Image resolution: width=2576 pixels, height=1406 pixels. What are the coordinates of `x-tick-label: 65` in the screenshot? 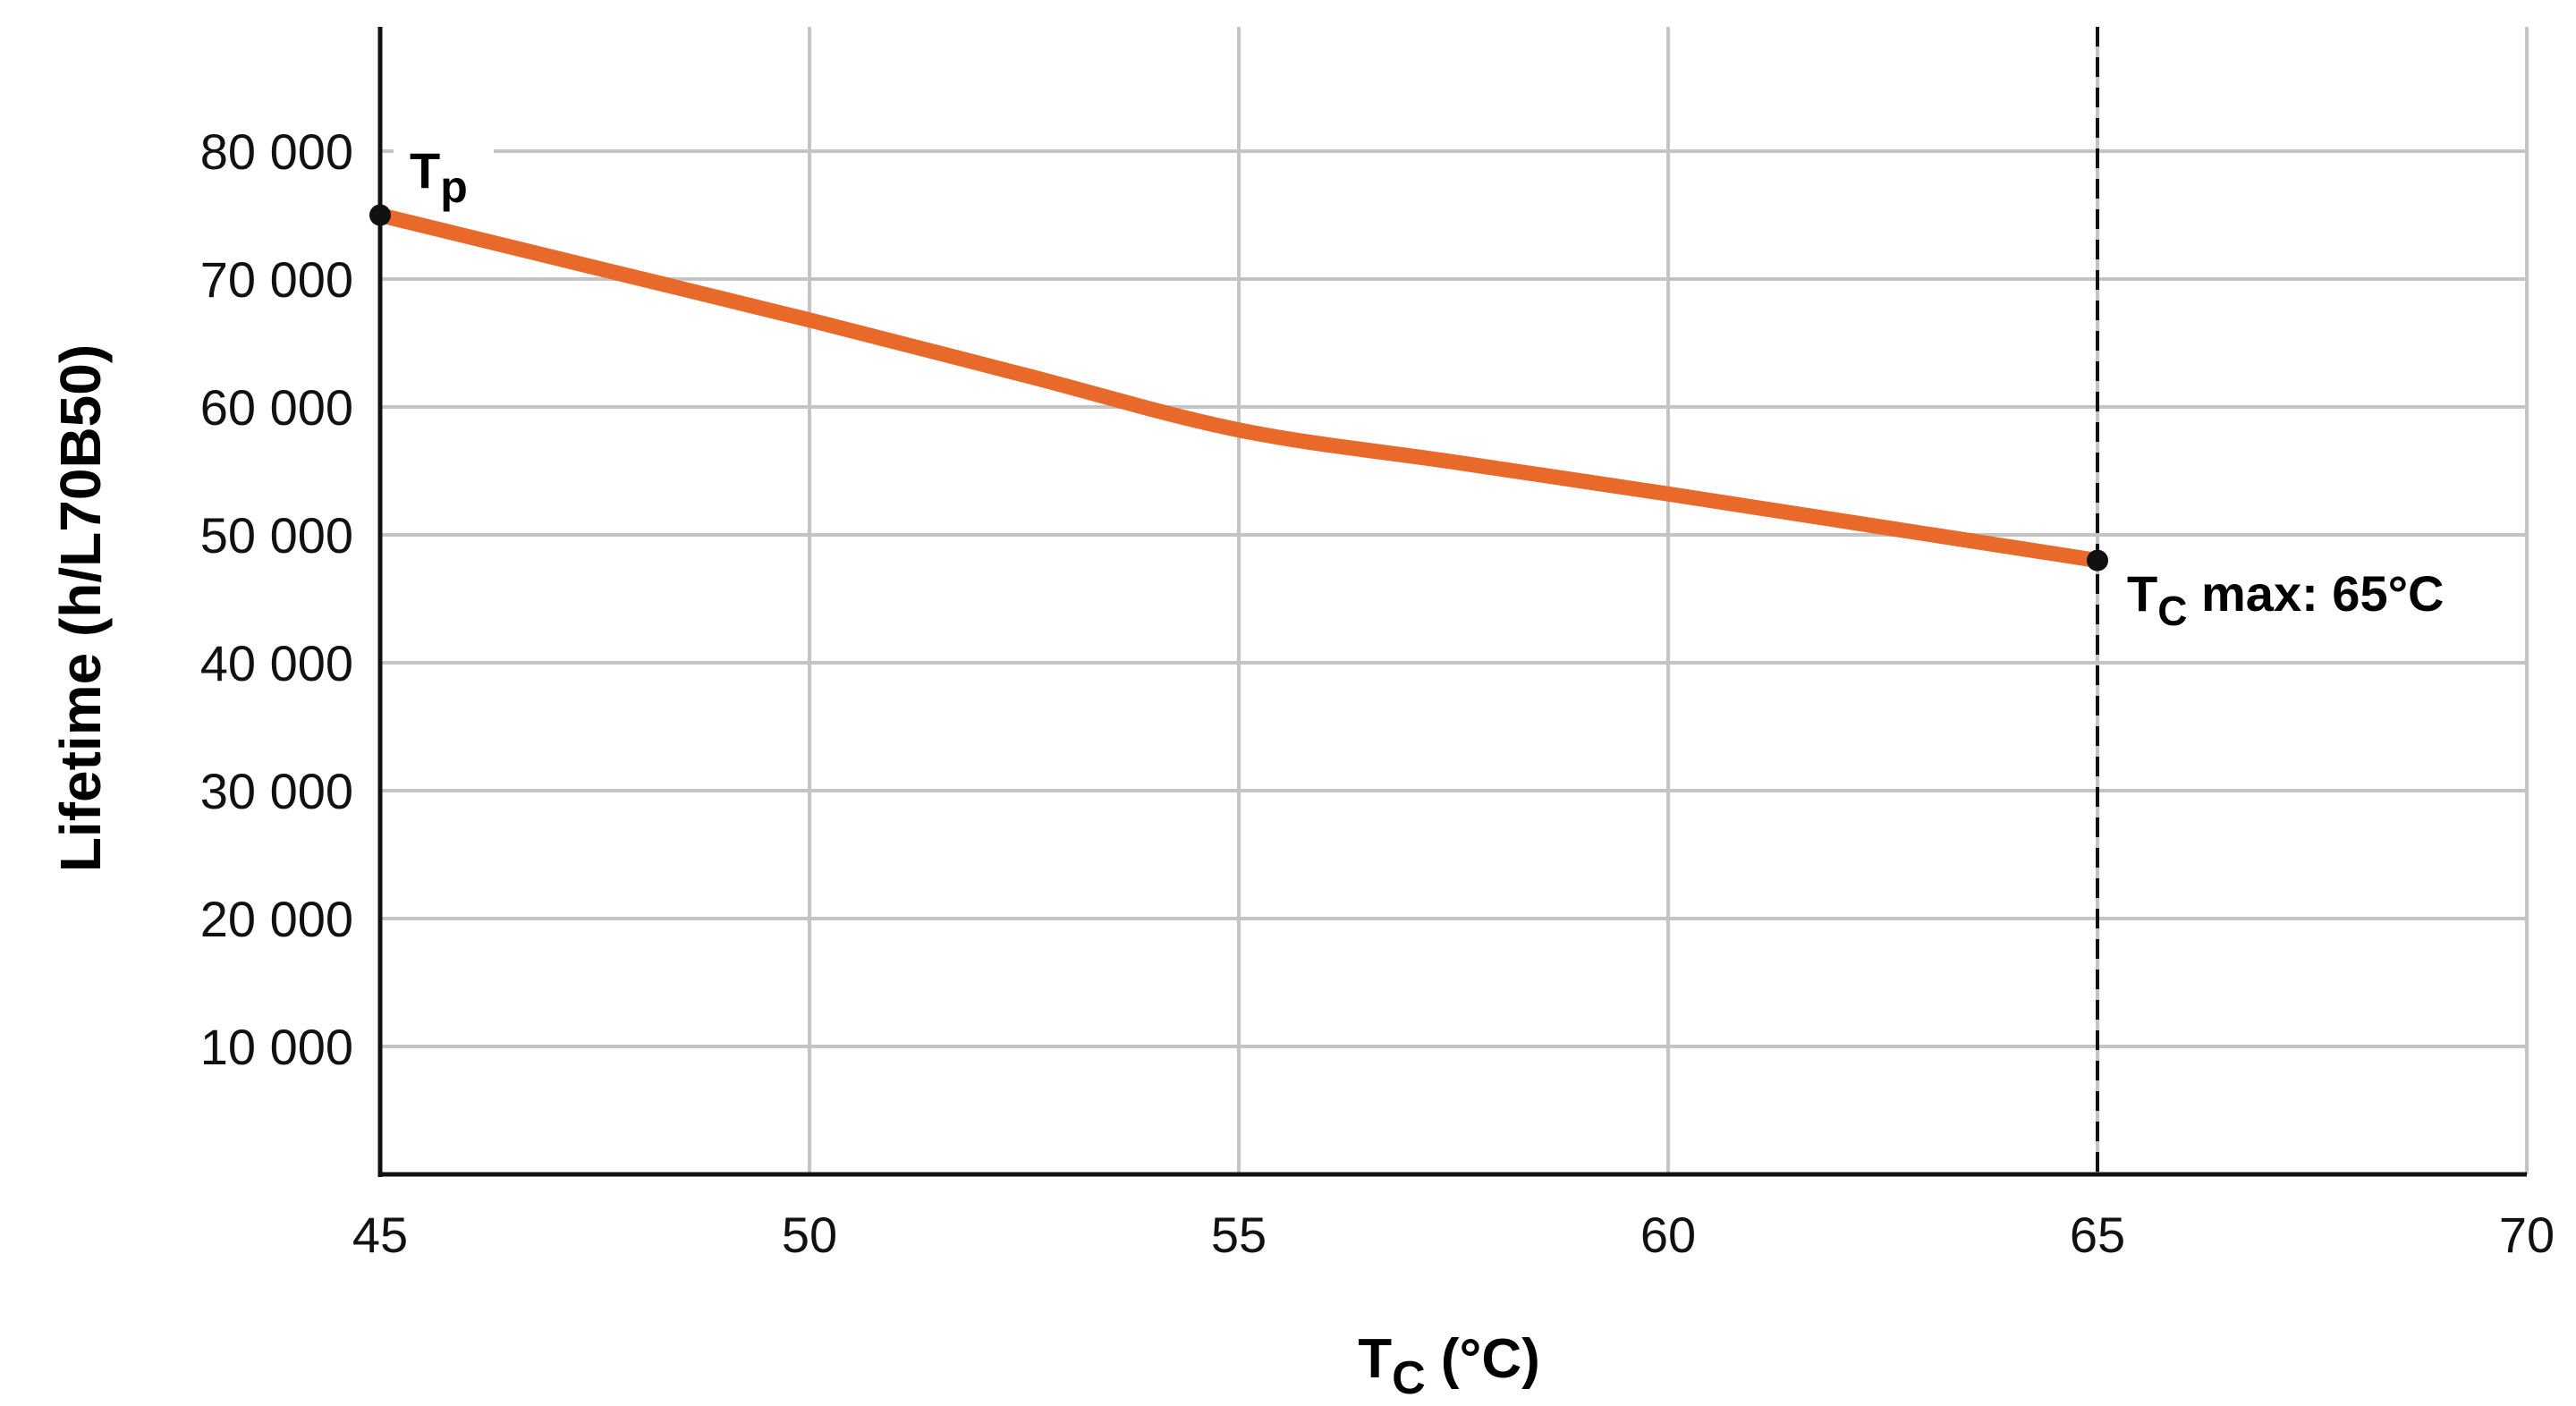 It's located at (2097, 1235).